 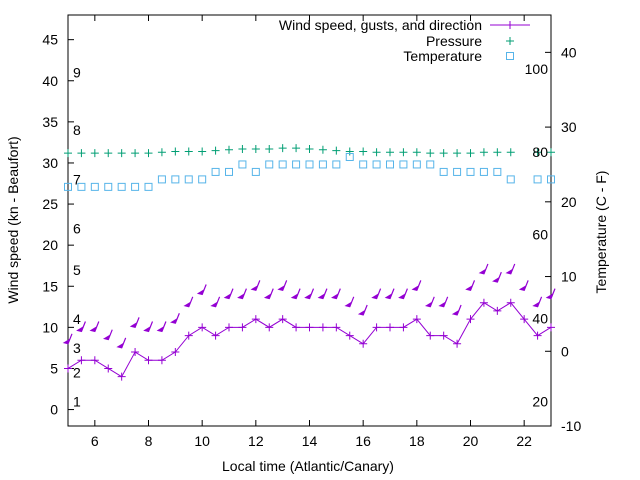 I want to click on legend-marker, so click(x=510, y=41).